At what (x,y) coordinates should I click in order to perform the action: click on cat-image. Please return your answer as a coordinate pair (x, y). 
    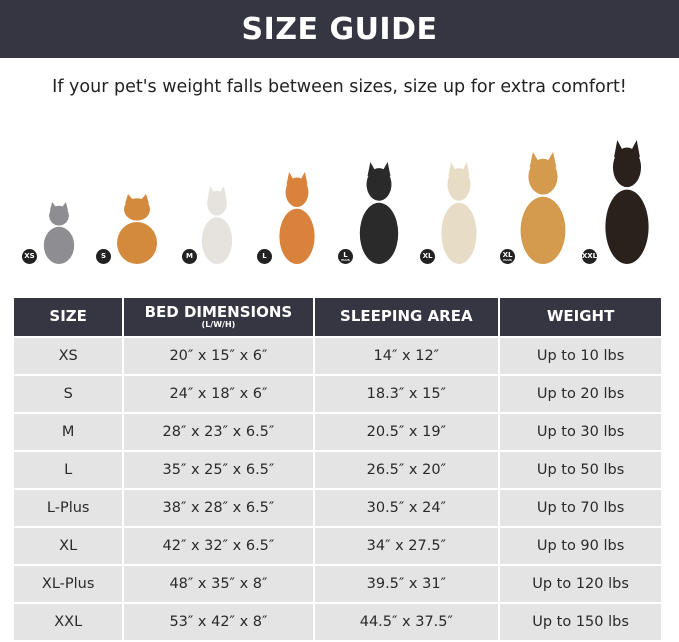
    Looking at the image, I should click on (59, 233).